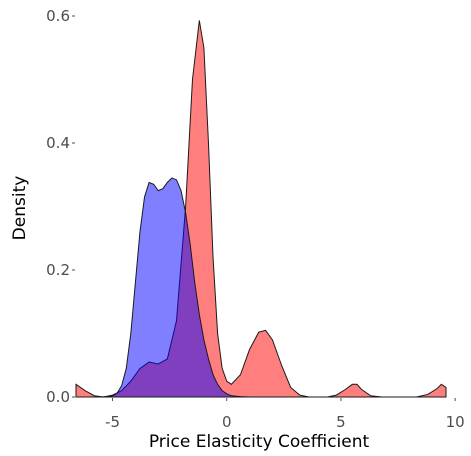 The height and width of the screenshot is (456, 471). I want to click on y-tick-label: 0.2, so click(58, 270).